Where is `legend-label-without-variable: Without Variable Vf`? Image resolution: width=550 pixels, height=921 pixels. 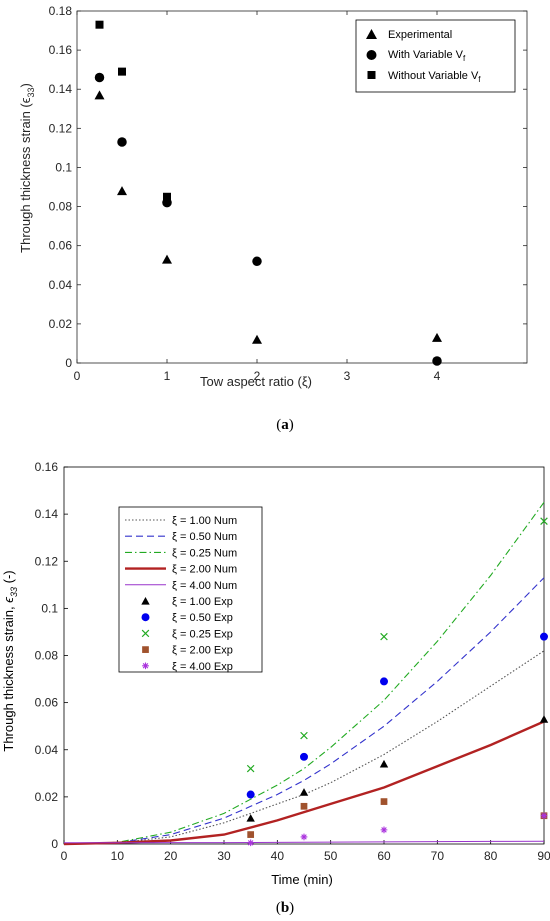
legend-label-without-variable: Without Variable Vf is located at coordinates (434, 77).